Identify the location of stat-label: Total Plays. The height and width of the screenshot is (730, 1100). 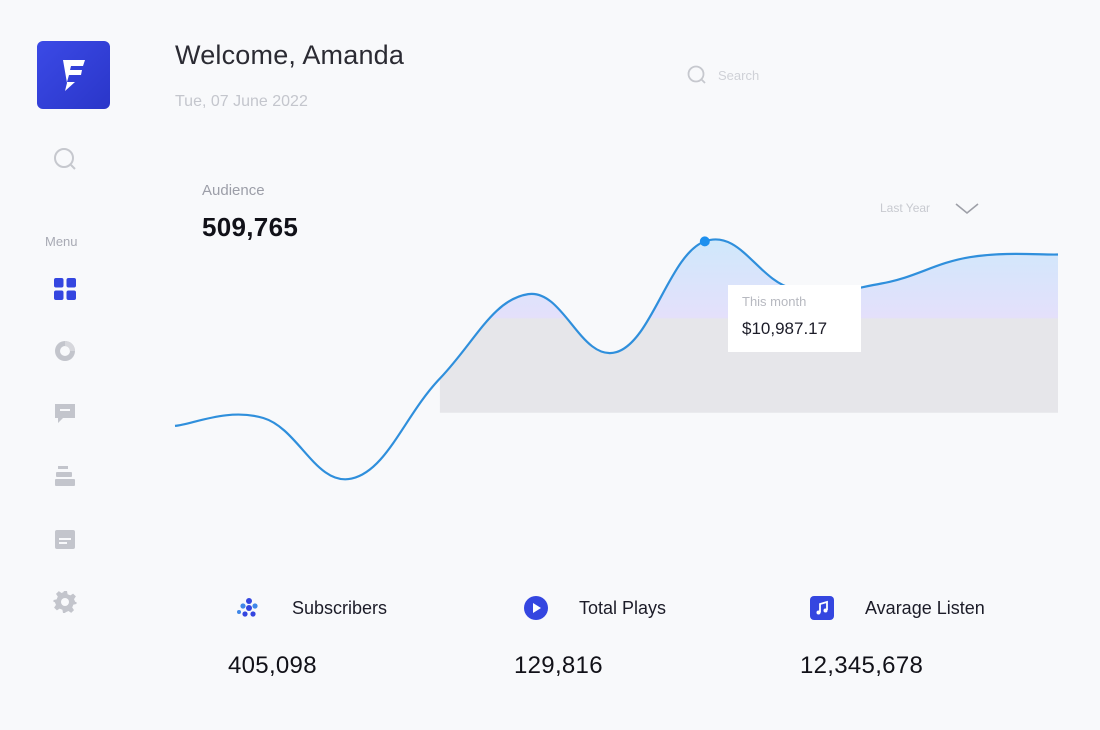
(623, 607).